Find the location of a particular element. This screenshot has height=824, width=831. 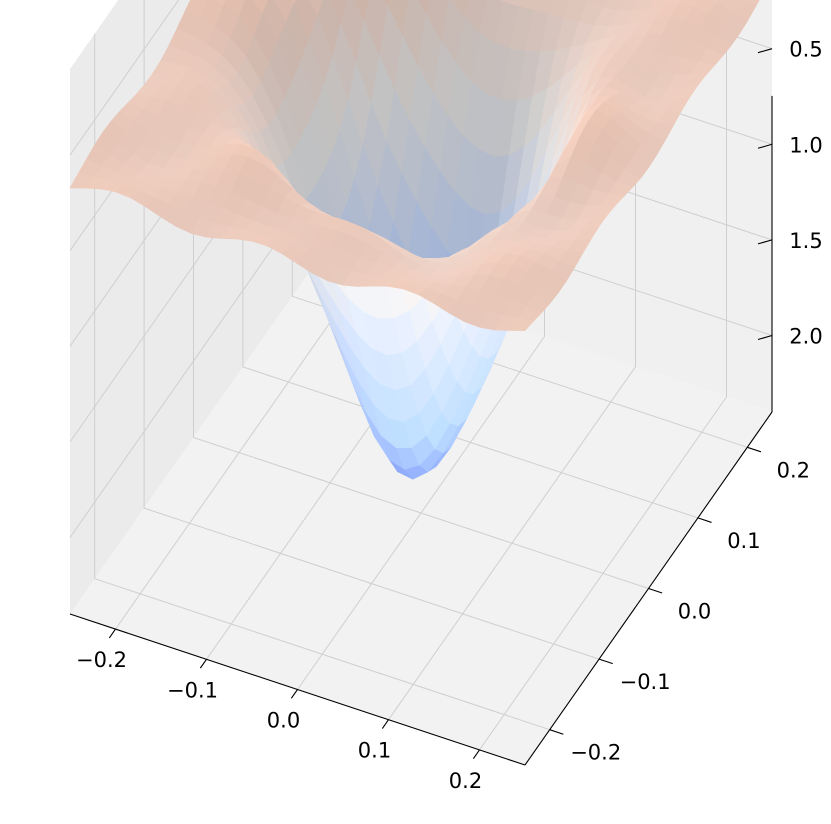

x-tick-label: 0.0 is located at coordinates (283, 721).